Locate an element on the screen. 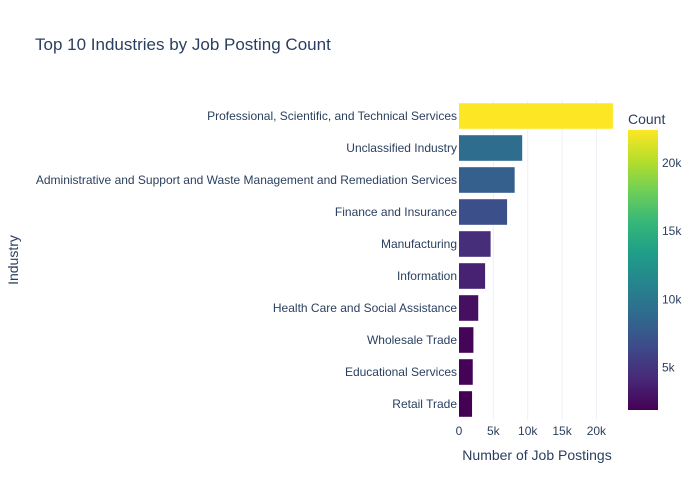 The height and width of the screenshot is (500, 700). x-axis-title: Number of Job Postings is located at coordinates (536, 455).